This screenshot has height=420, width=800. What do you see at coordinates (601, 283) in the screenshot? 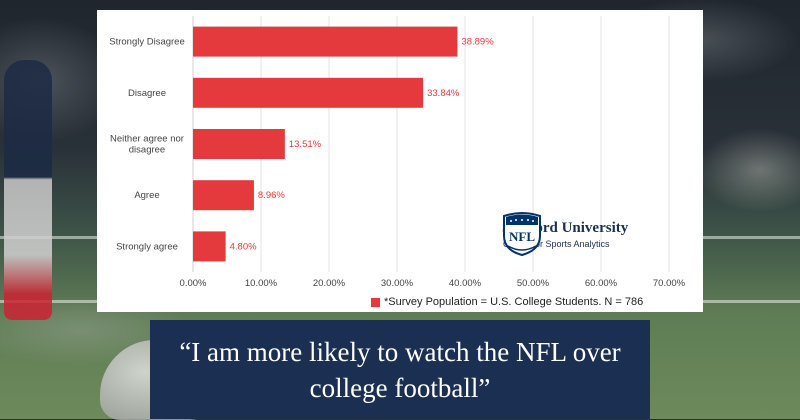
I see `x-tick-label: 60.00%` at bounding box center [601, 283].